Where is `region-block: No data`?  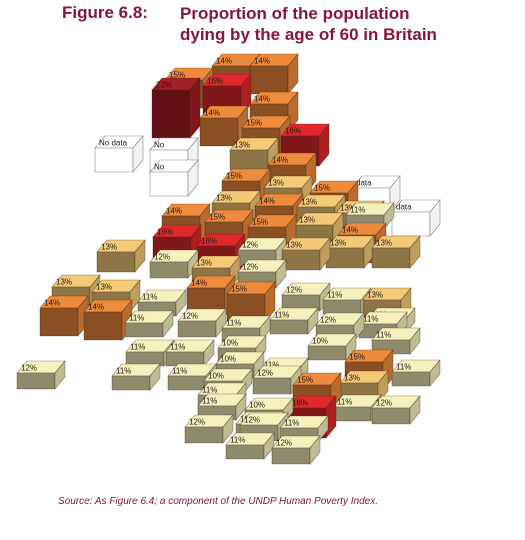 region-block: No data is located at coordinates (119, 154).